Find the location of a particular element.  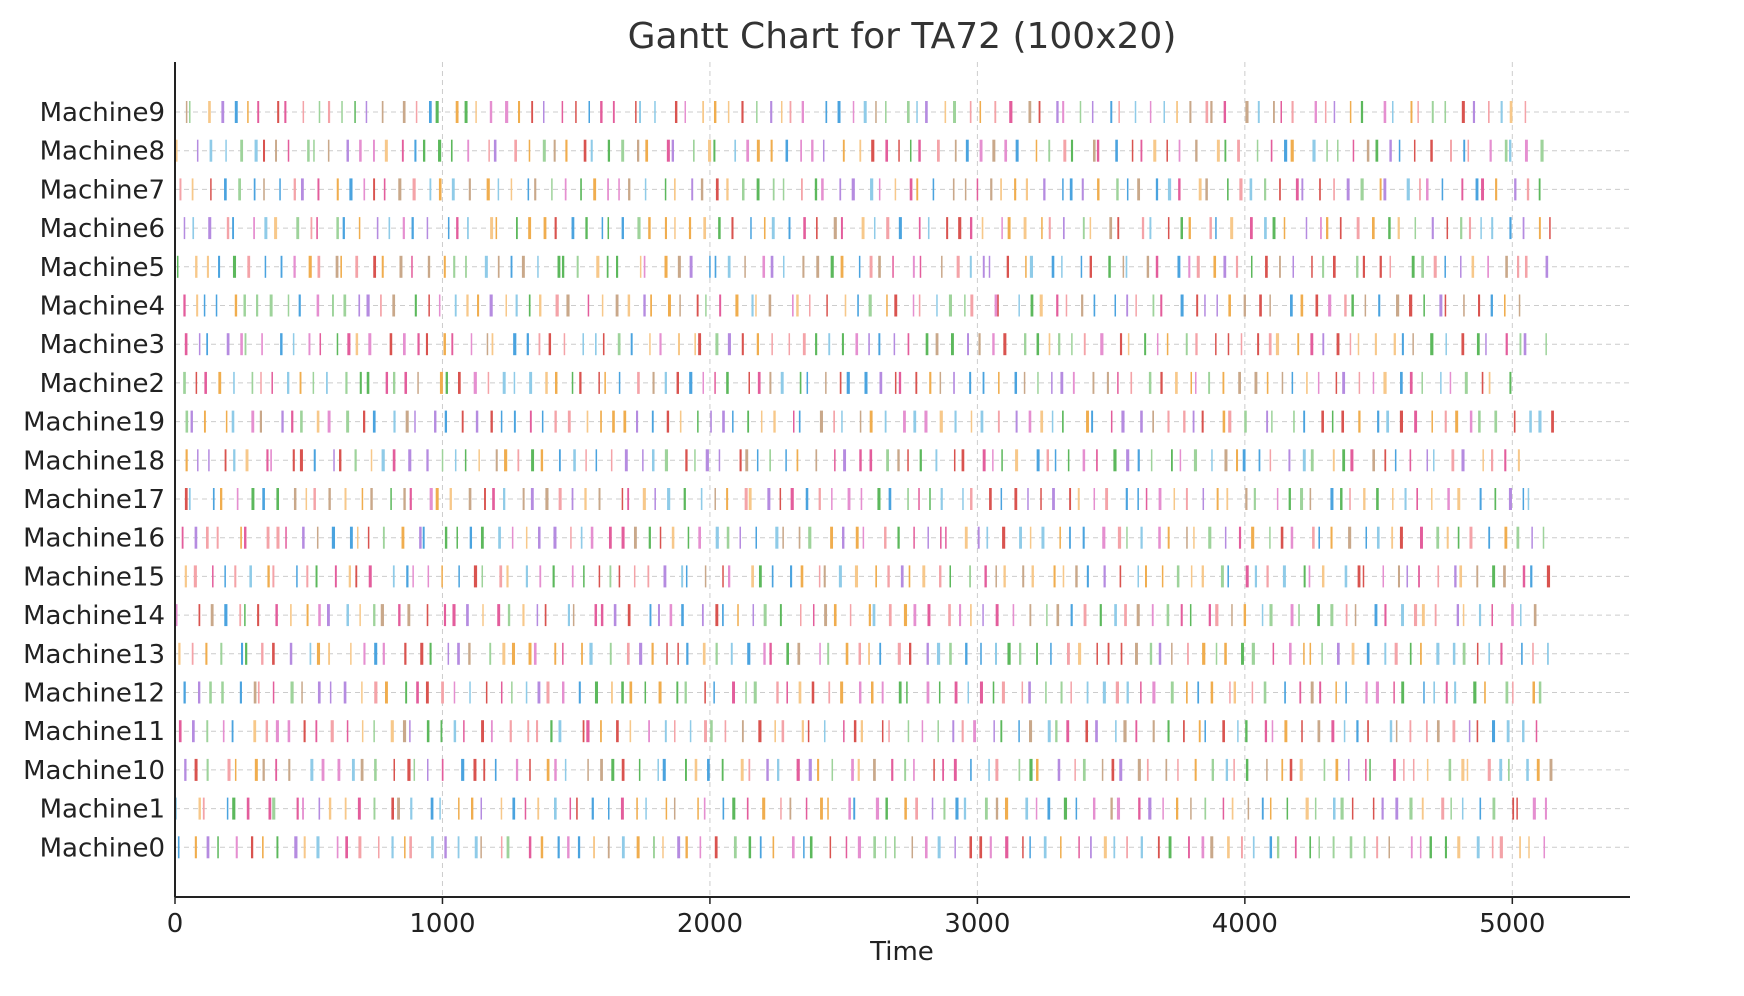

y-tick-label: Machine9 is located at coordinates (102, 113).